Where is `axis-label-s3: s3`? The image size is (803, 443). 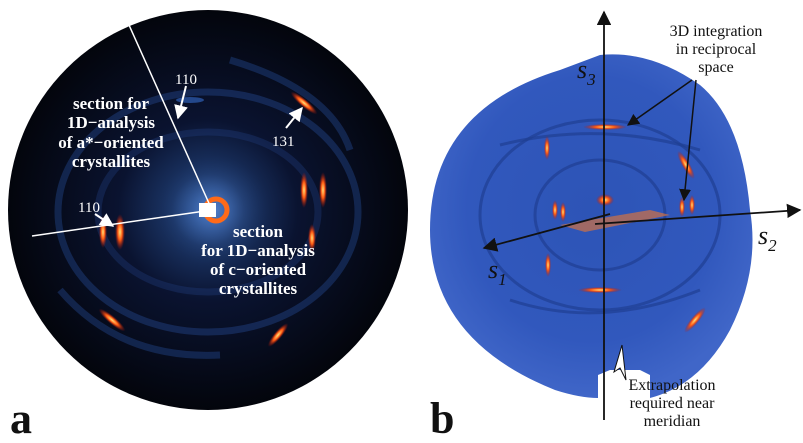 axis-label-s3: s3 is located at coordinates (586, 72).